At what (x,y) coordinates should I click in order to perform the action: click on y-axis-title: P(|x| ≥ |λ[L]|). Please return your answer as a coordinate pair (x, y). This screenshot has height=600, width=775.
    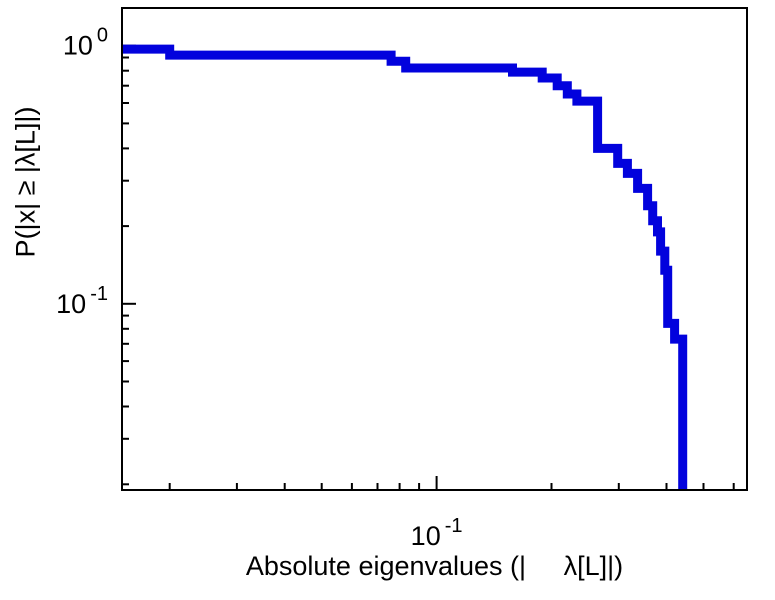
    Looking at the image, I should click on (25, 182).